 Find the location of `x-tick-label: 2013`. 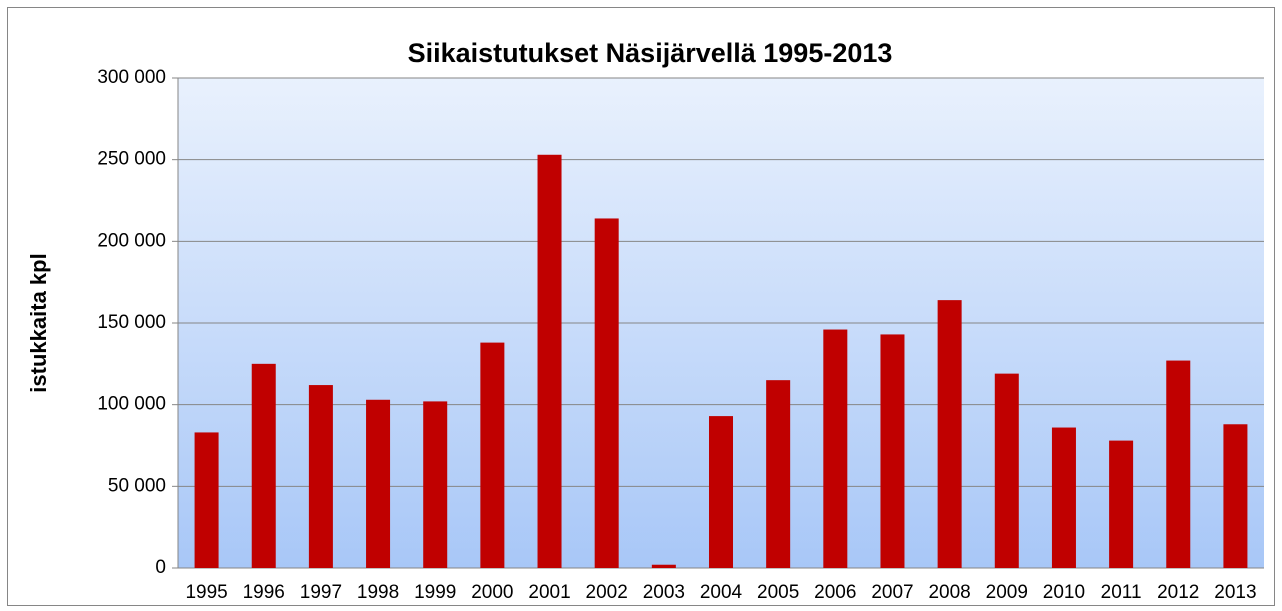

x-tick-label: 2013 is located at coordinates (1235, 592).